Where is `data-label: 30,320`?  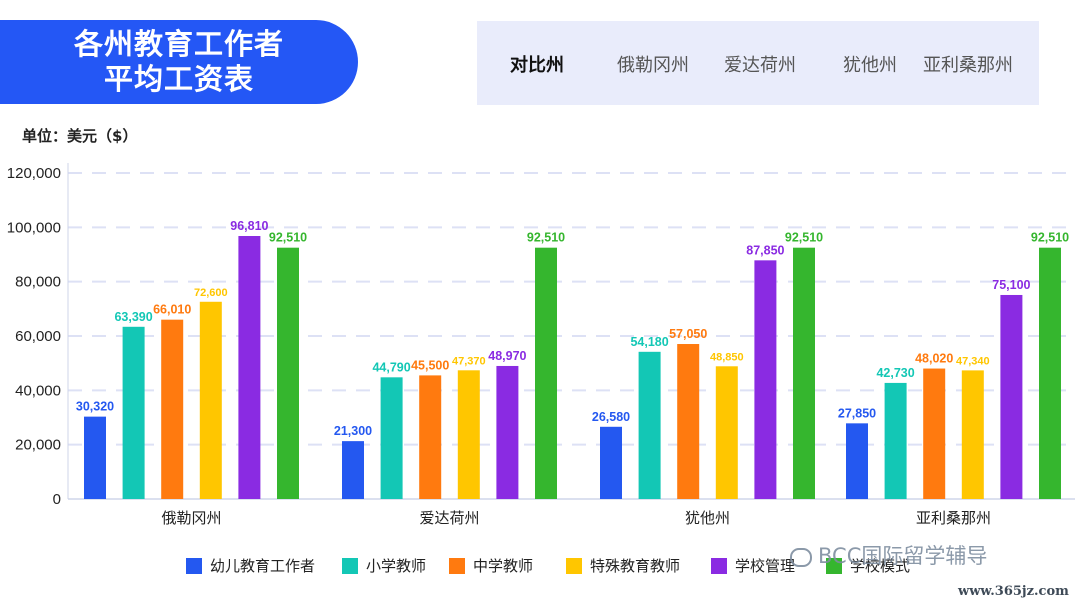
data-label: 30,320 is located at coordinates (95, 407).